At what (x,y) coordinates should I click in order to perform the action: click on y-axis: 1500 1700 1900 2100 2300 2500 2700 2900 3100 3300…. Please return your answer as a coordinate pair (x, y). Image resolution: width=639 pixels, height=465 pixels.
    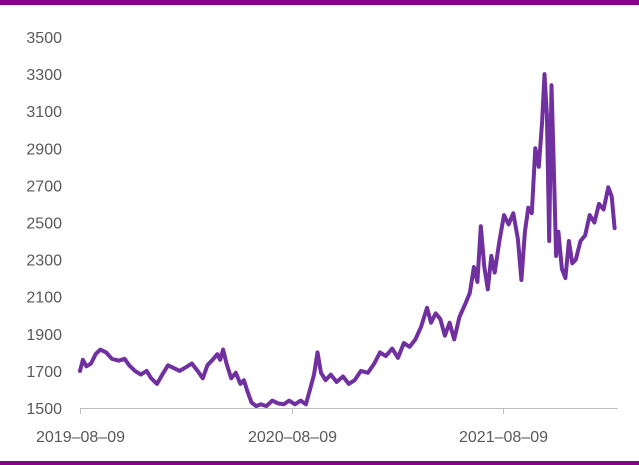
    Looking at the image, I should click on (44, 224).